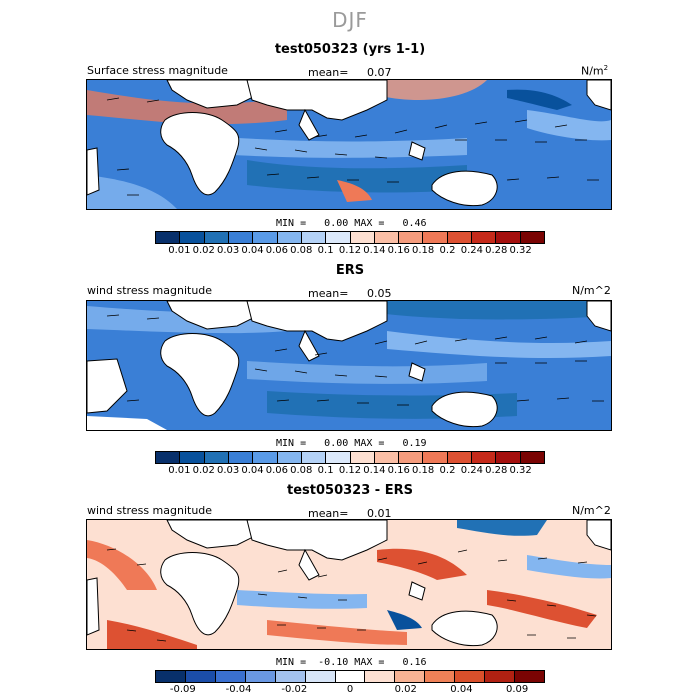  What do you see at coordinates (301, 470) in the screenshot?
I see `colorbar-tick-label: 0.08` at bounding box center [301, 470].